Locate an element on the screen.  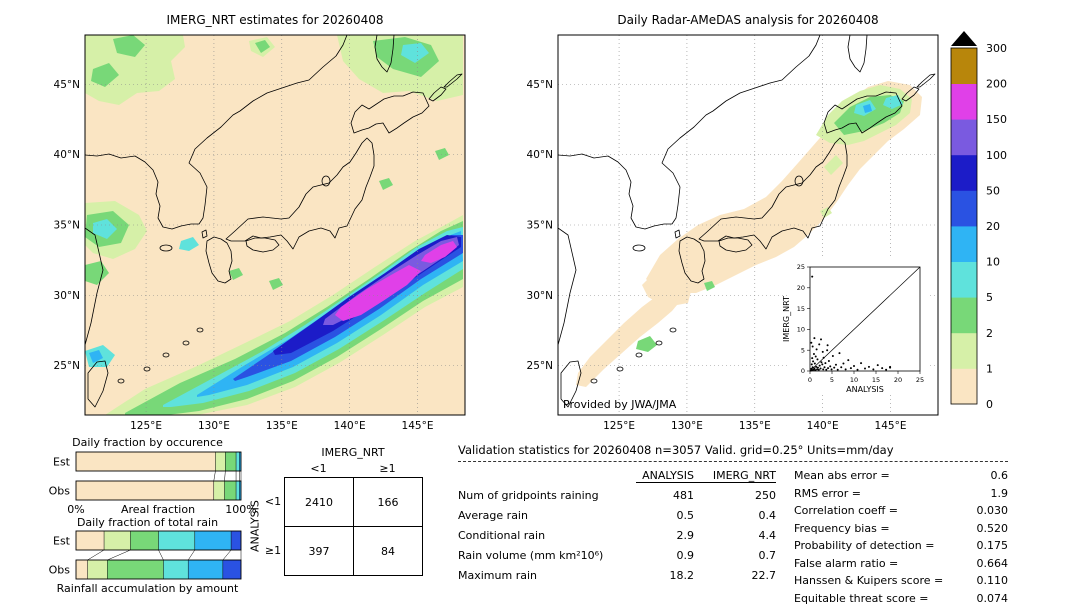
row-label: Conditional rain is located at coordinates (502, 535).